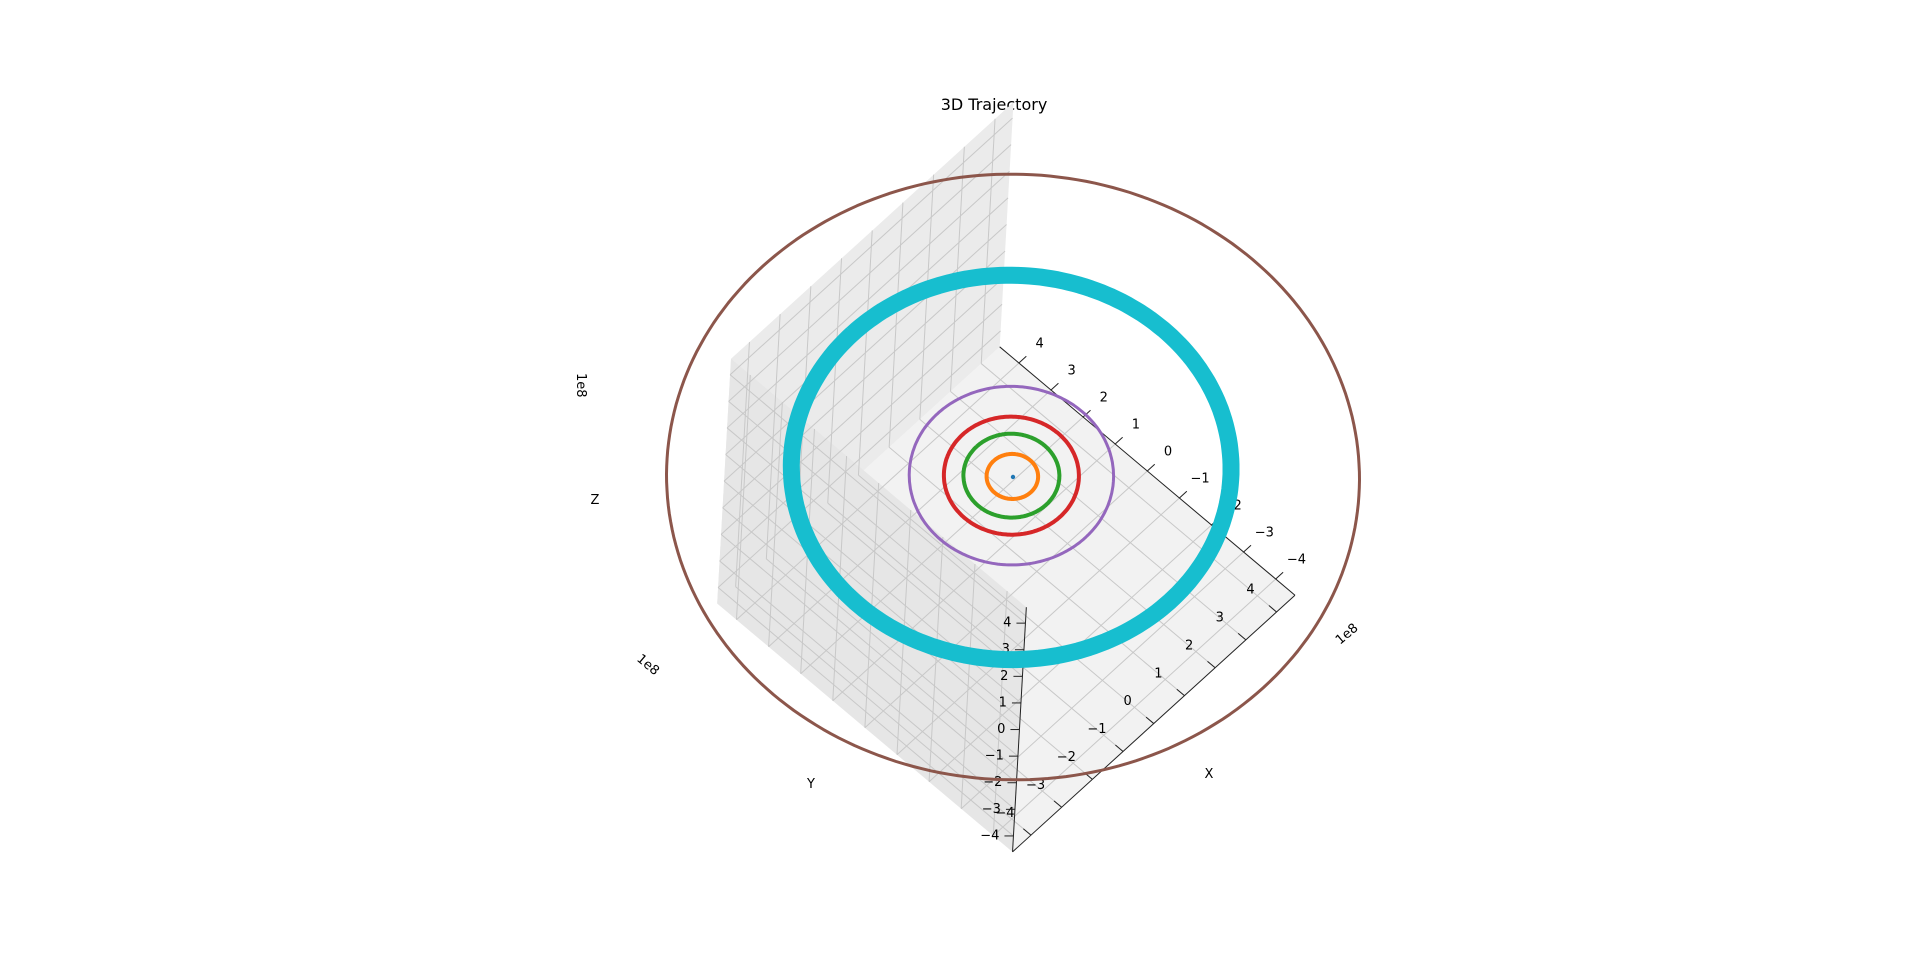 The height and width of the screenshot is (975, 1920). Describe the element at coordinates (1296, 560) in the screenshot. I see `x-tick-label: −4` at that location.